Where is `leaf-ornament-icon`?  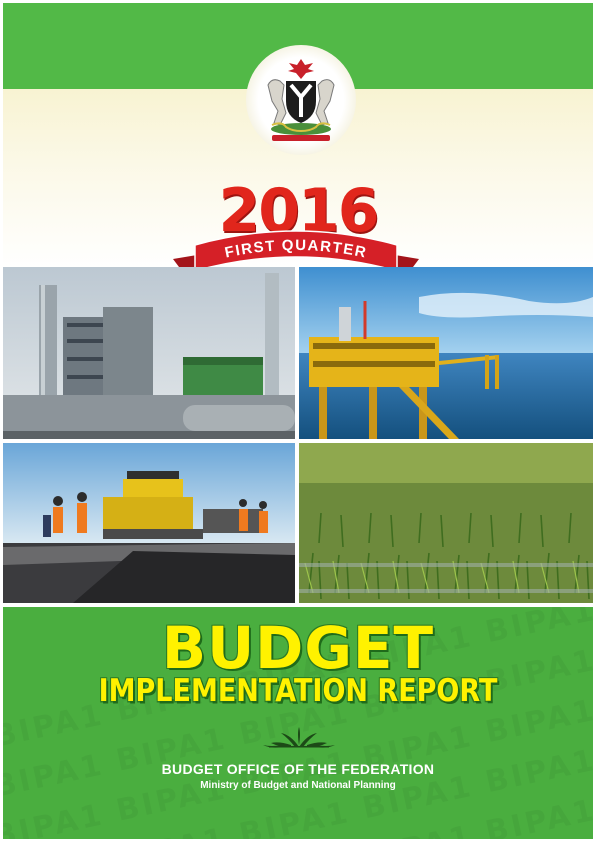 leaf-ornament-icon is located at coordinates (299, 737).